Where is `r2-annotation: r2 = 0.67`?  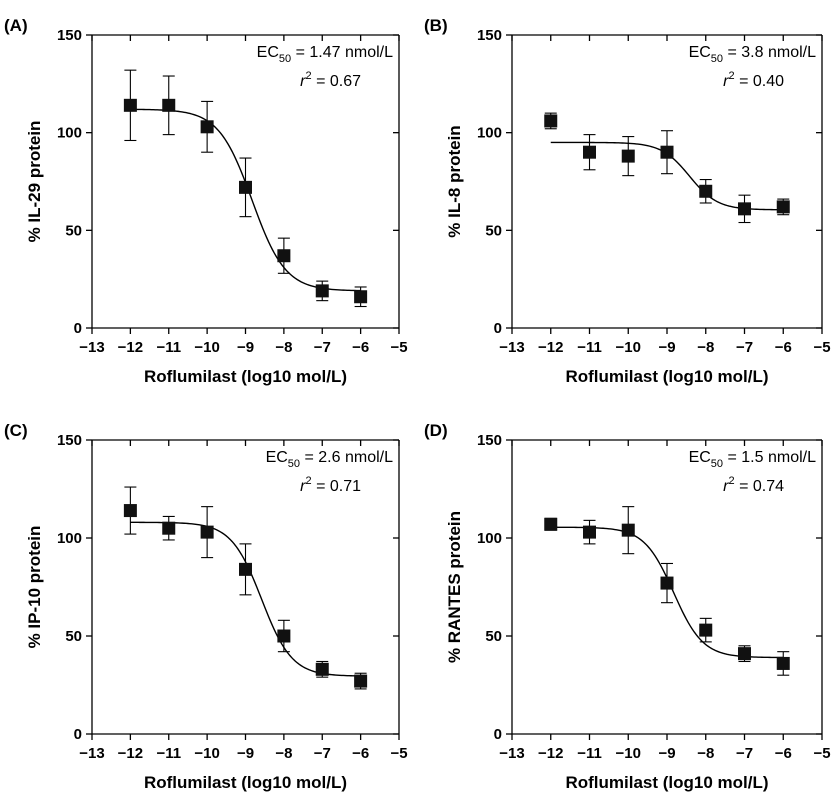
r2-annotation: r2 = 0.67 is located at coordinates (330, 80).